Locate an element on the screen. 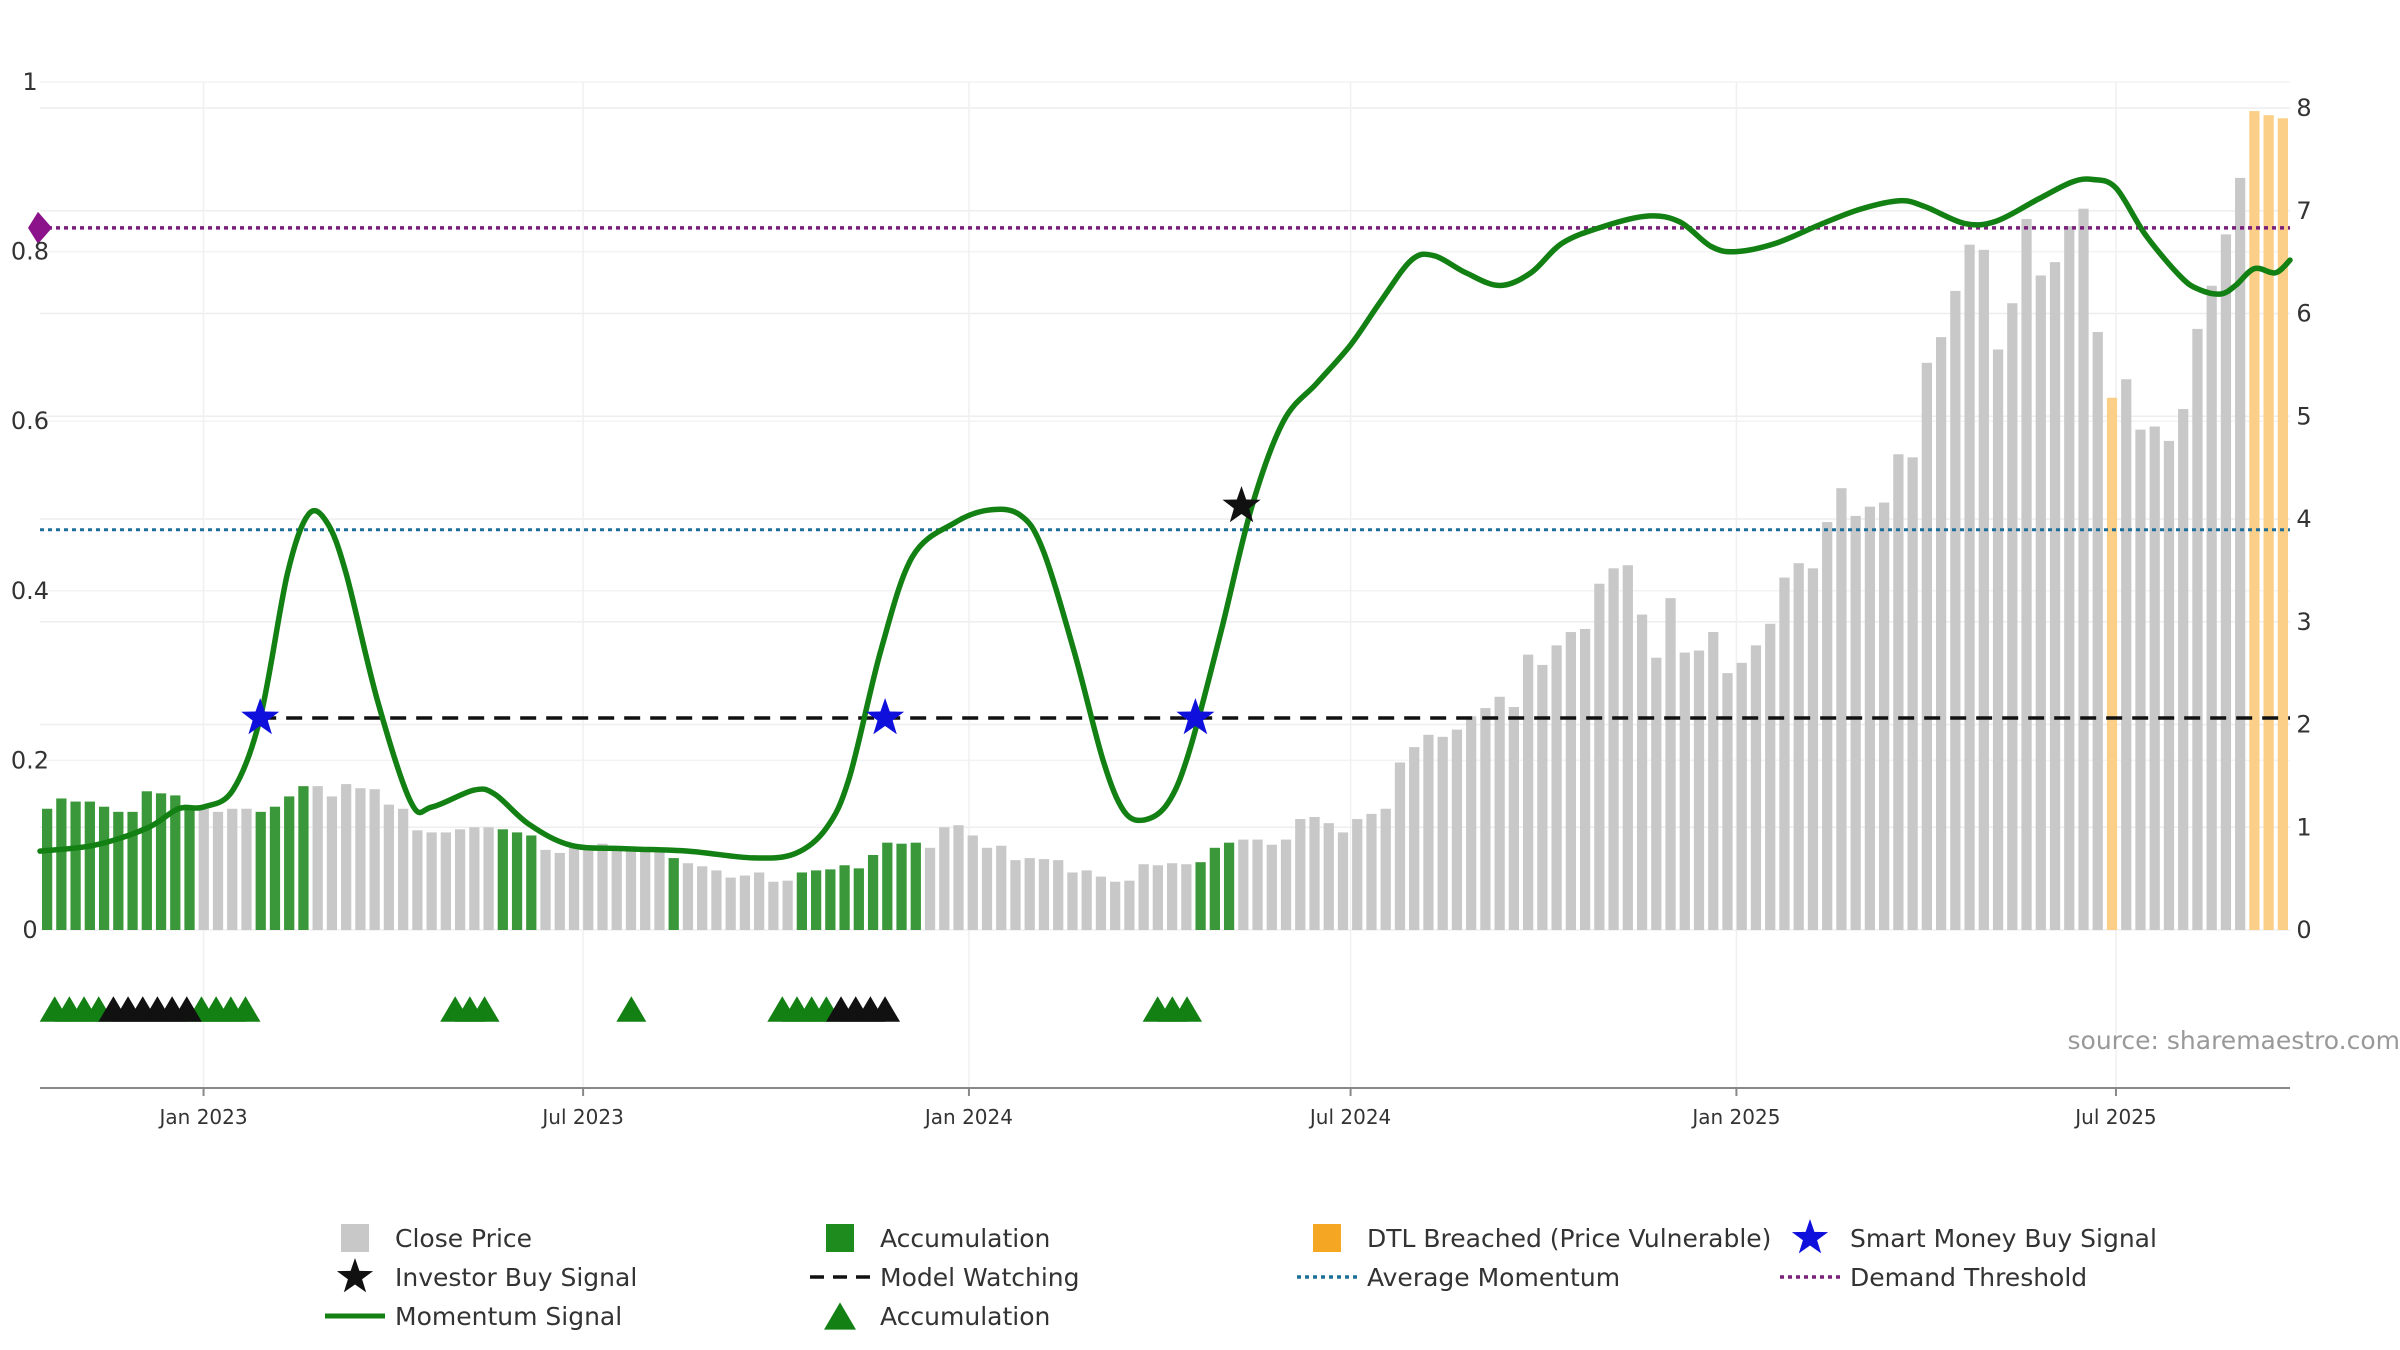 This screenshot has height=1350, width=2400. demand-marker-icon is located at coordinates (40, 227).